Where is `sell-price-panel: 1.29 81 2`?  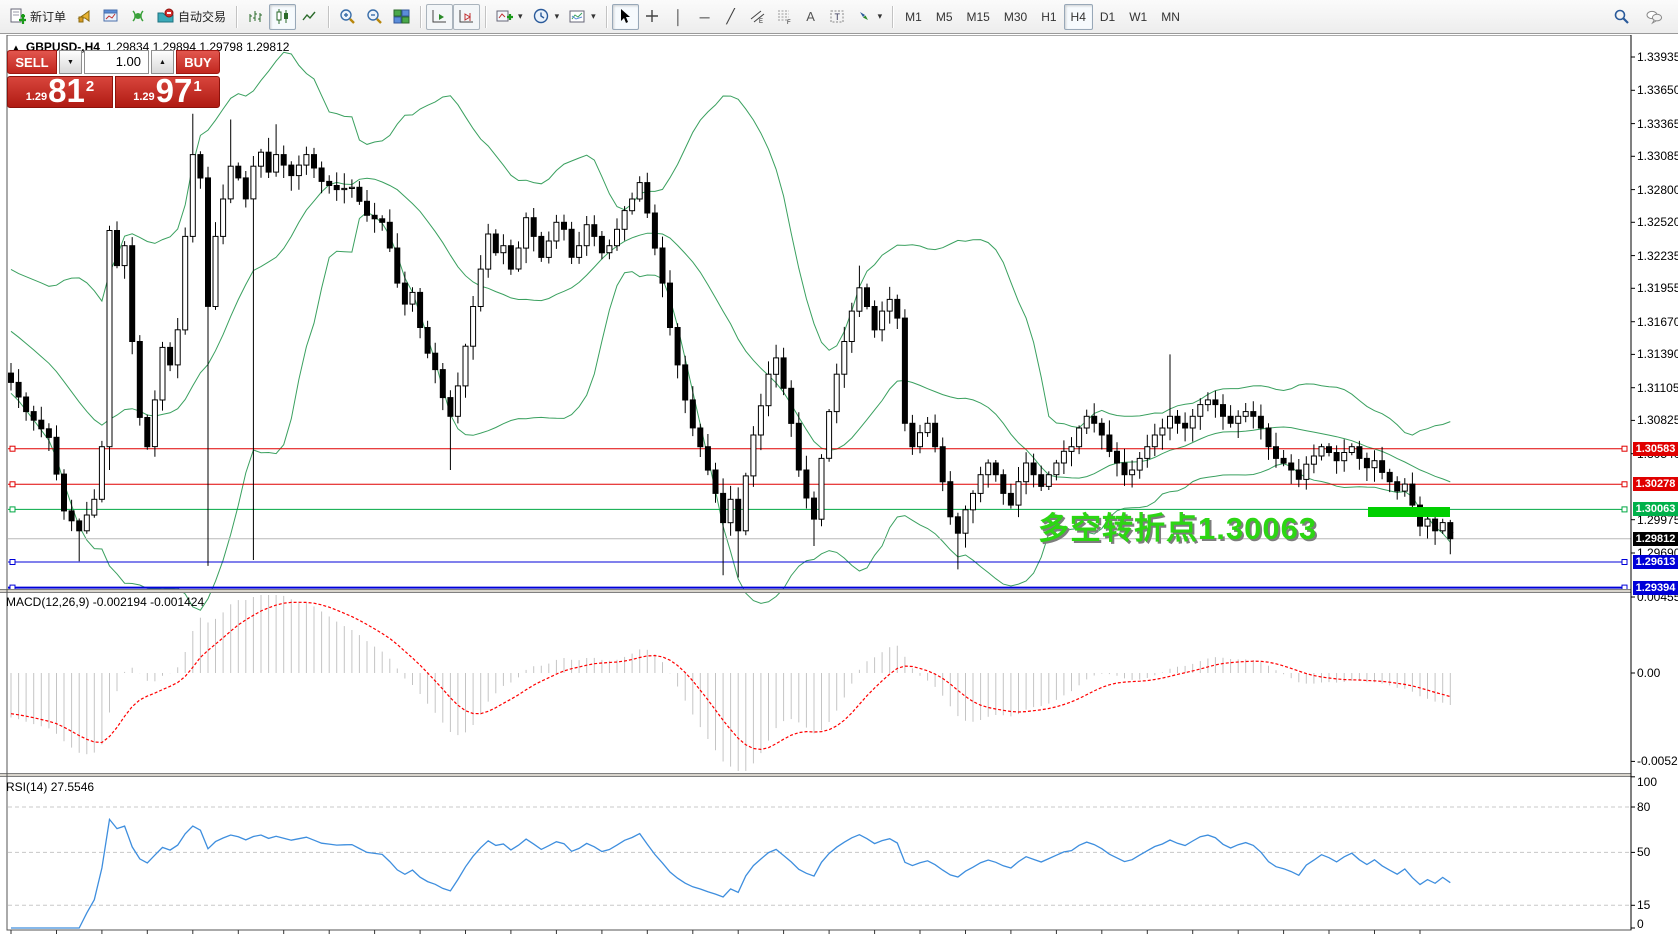
sell-price-panel: 1.29 81 2 is located at coordinates (60, 91).